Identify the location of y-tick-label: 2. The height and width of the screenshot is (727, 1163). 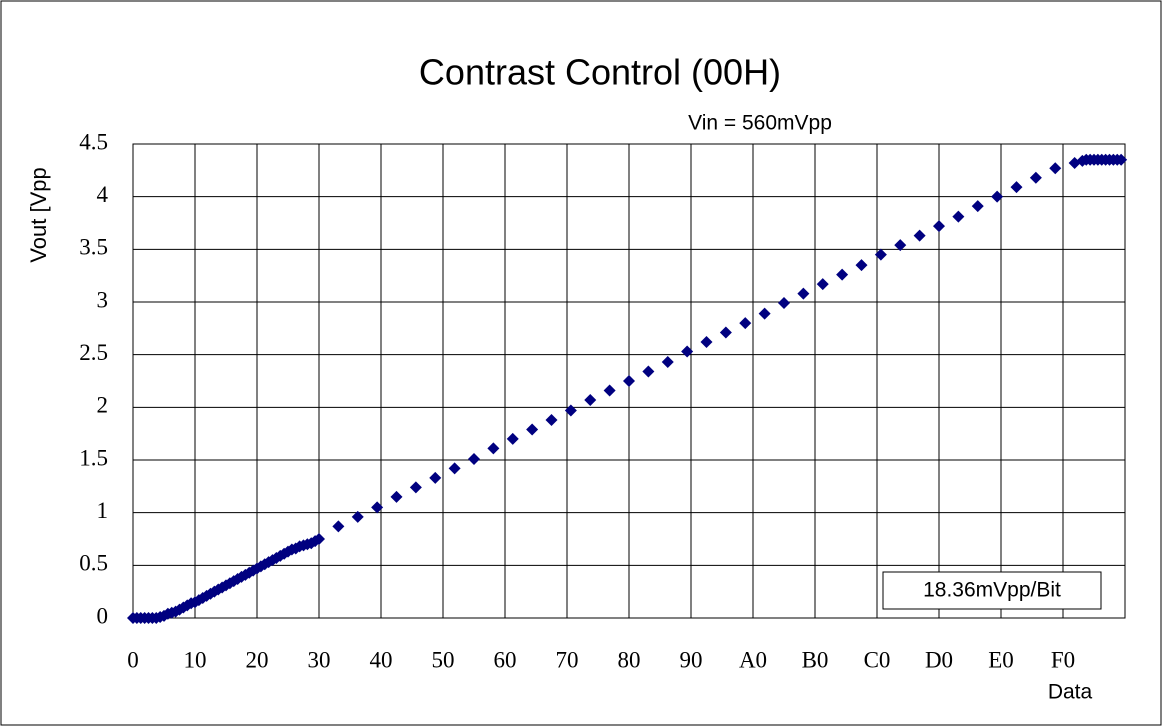
(103, 405).